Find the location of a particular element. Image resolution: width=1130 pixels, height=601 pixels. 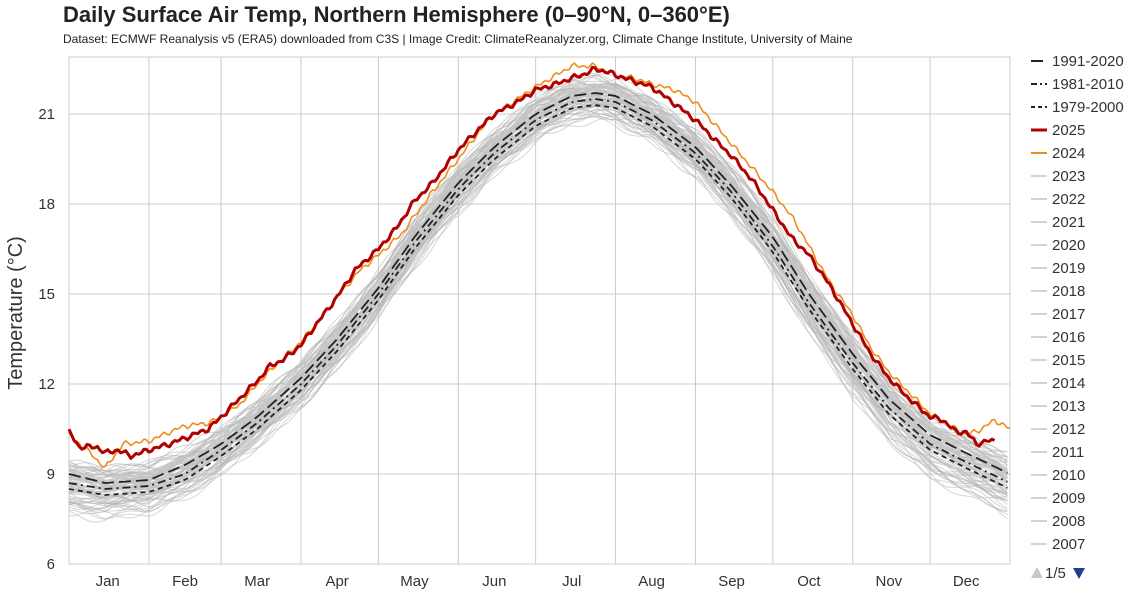

x-tick-label: May is located at coordinates (414, 581).